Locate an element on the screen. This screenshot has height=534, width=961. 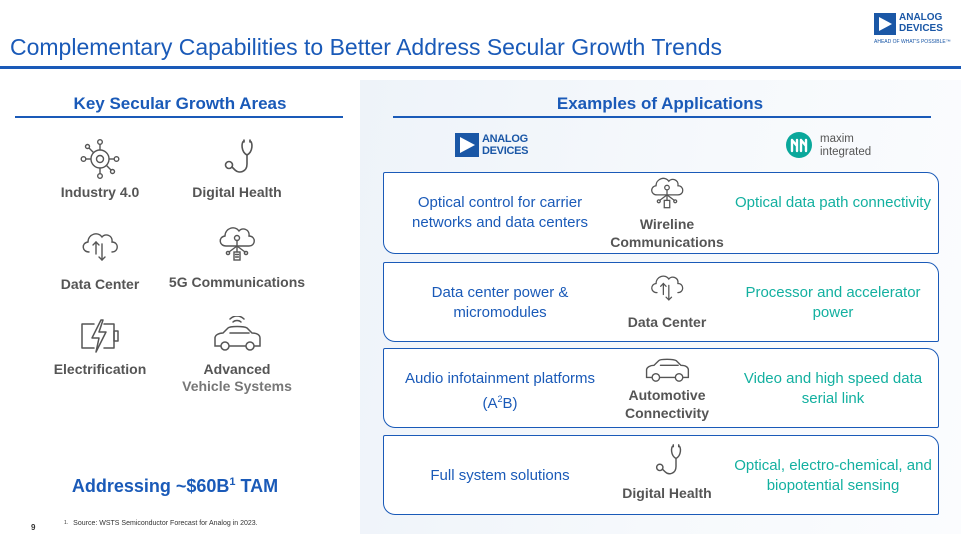
page-number: 9 is located at coordinates (33, 527).